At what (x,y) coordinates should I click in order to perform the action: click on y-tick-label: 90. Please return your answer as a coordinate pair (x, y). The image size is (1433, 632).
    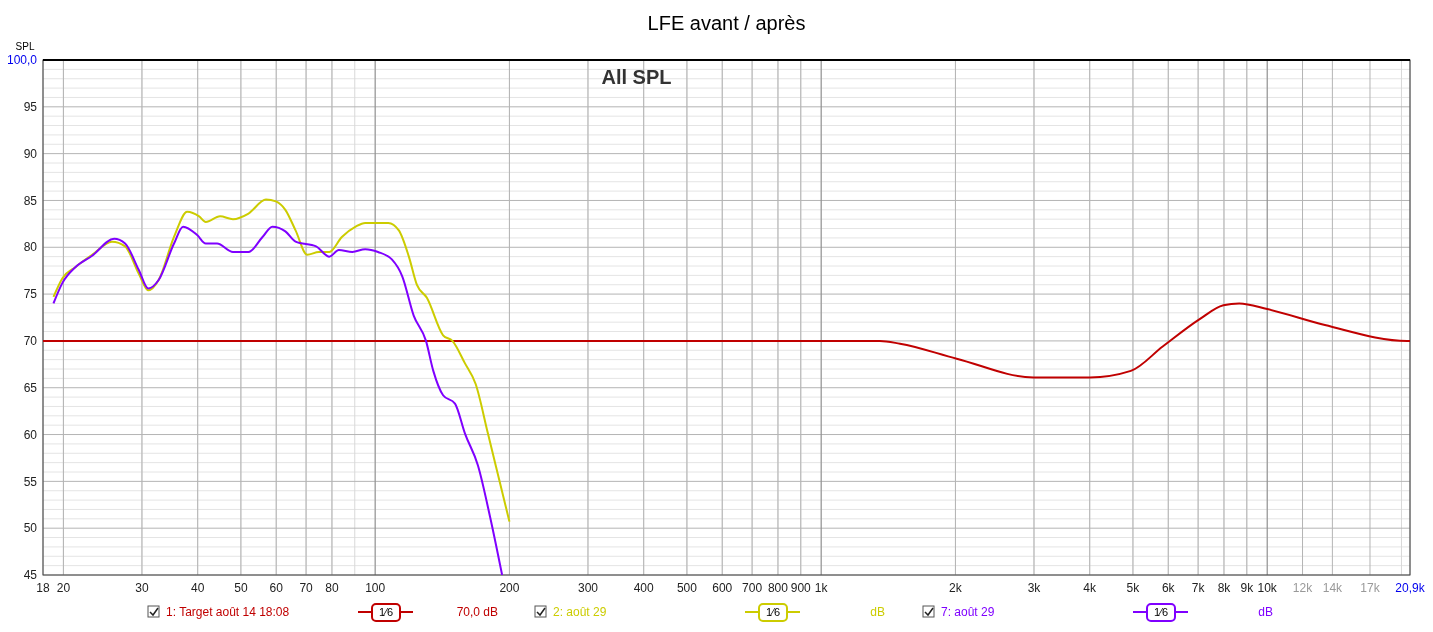
    Looking at the image, I should click on (30, 153).